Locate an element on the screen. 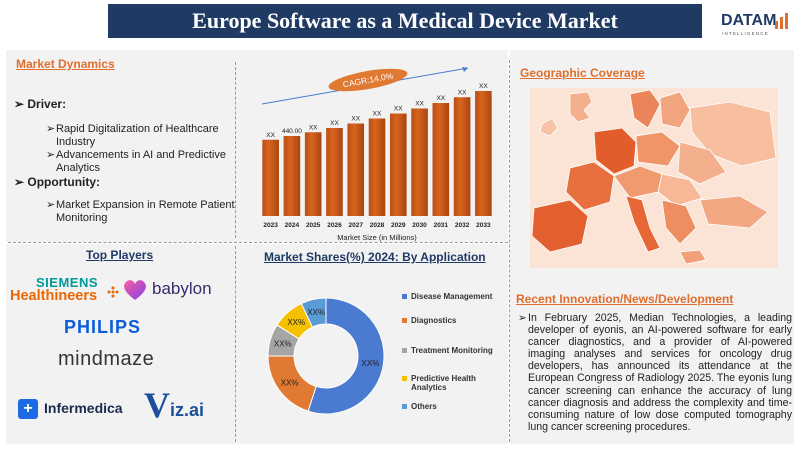  datam-logo: DATAM INTELLIGENCE is located at coordinates (756, 22).